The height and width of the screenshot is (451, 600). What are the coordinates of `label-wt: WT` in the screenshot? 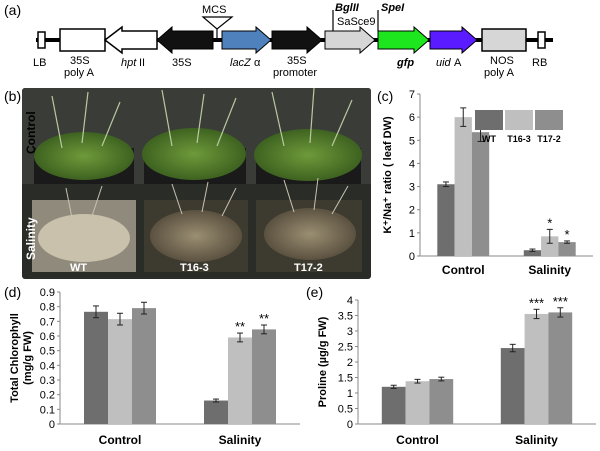 It's located at (79, 268).